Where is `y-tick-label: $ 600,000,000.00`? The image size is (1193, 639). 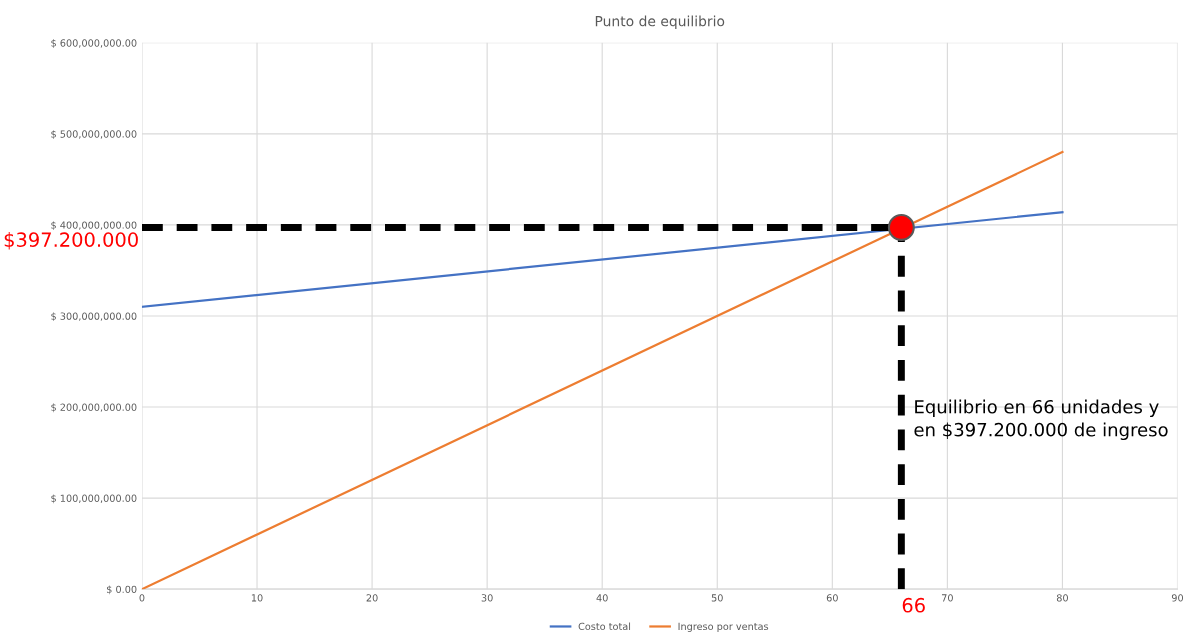 y-tick-label: $ 600,000,000.00 is located at coordinates (94, 43).